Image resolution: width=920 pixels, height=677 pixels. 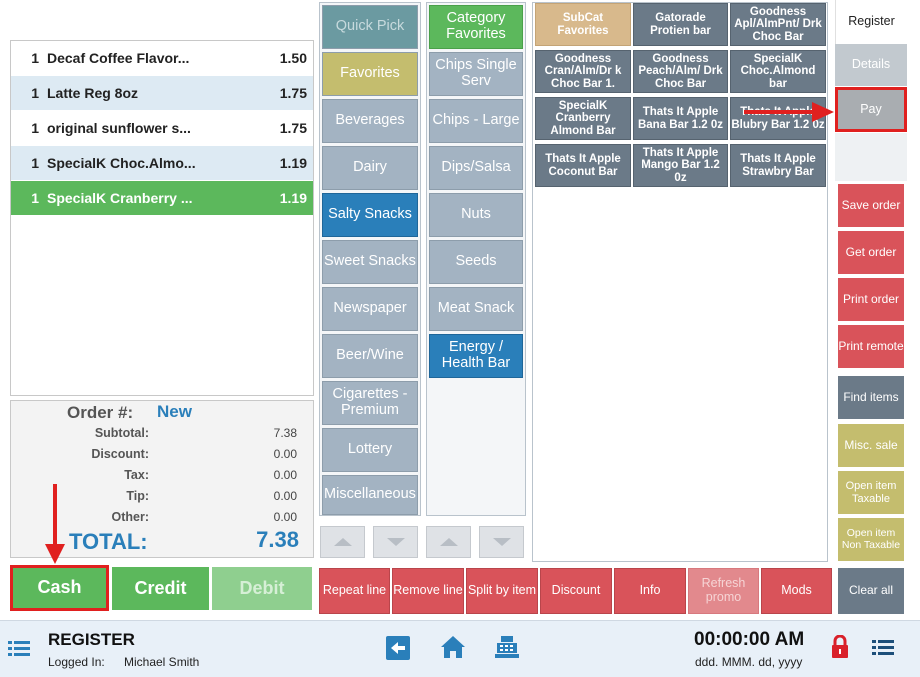 What do you see at coordinates (285, 517) in the screenshot?
I see `other-value: 0.00` at bounding box center [285, 517].